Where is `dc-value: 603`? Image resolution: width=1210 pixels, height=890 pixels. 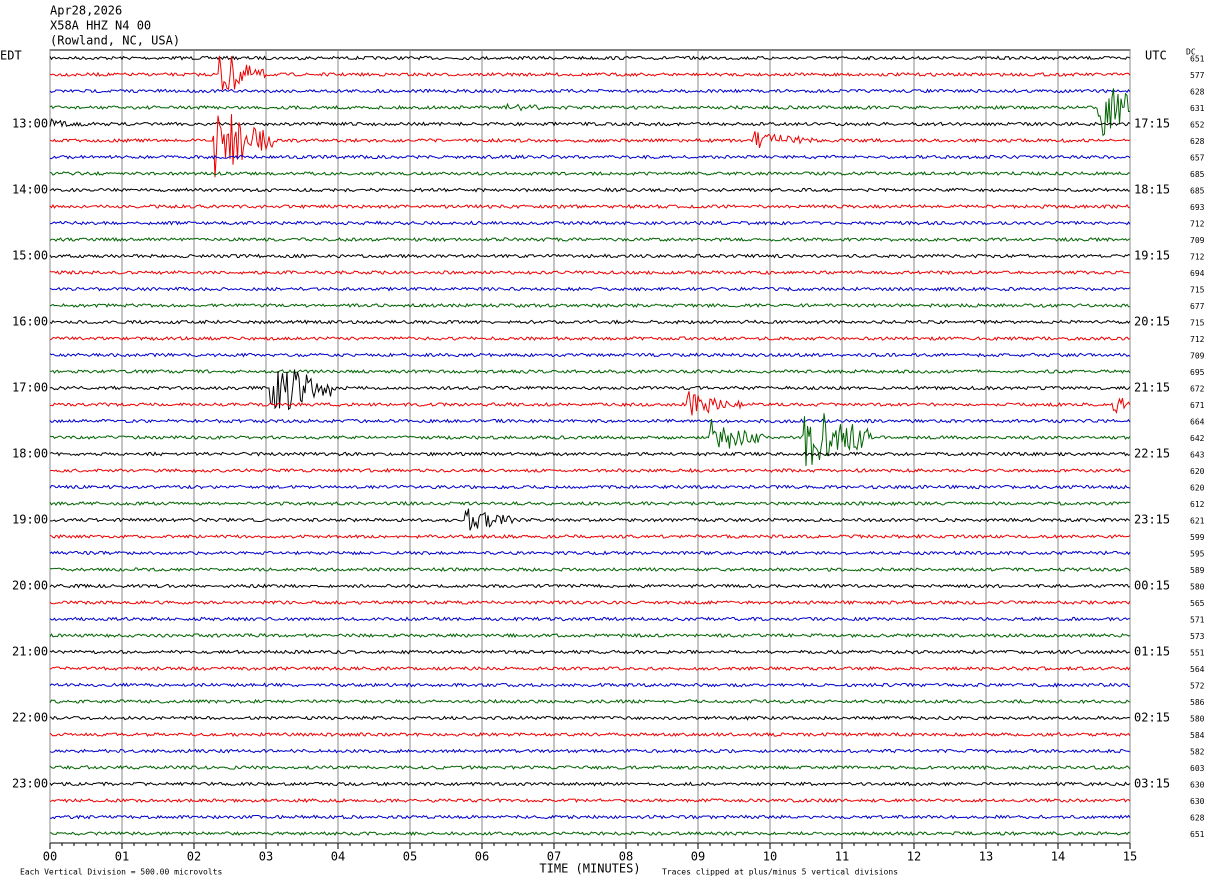 dc-value: 603 is located at coordinates (1197, 768).